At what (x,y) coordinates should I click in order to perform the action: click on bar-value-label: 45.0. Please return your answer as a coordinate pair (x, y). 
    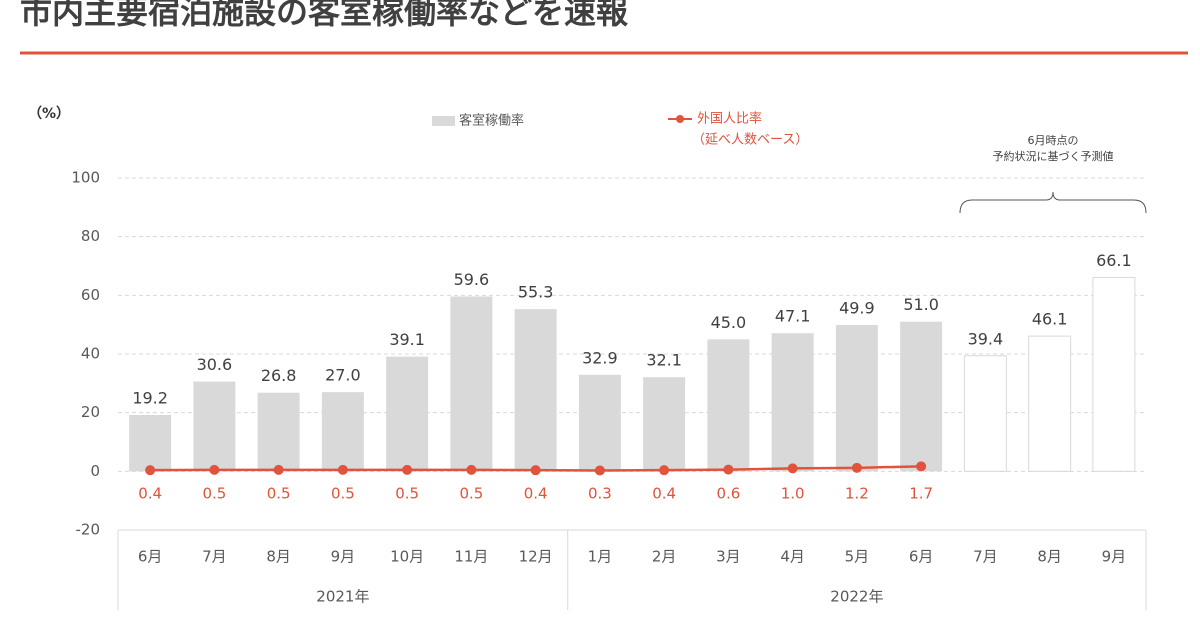
    Looking at the image, I should click on (729, 322).